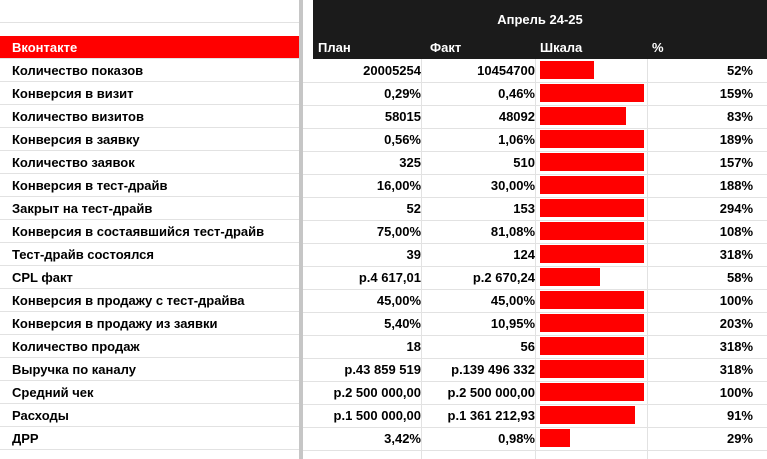  I want to click on percent-cell: 157%, so click(736, 162).